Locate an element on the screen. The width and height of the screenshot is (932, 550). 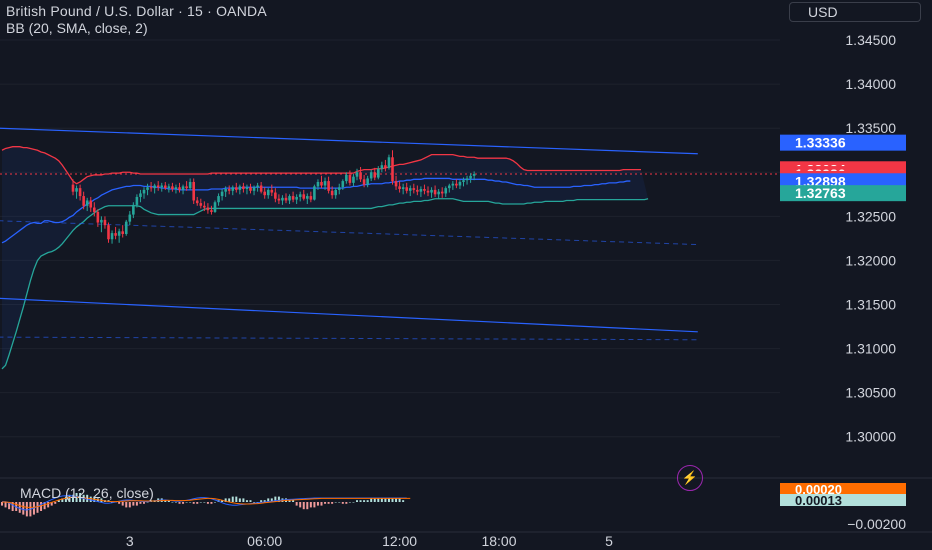
currency-selector: USD is located at coordinates (855, 12).